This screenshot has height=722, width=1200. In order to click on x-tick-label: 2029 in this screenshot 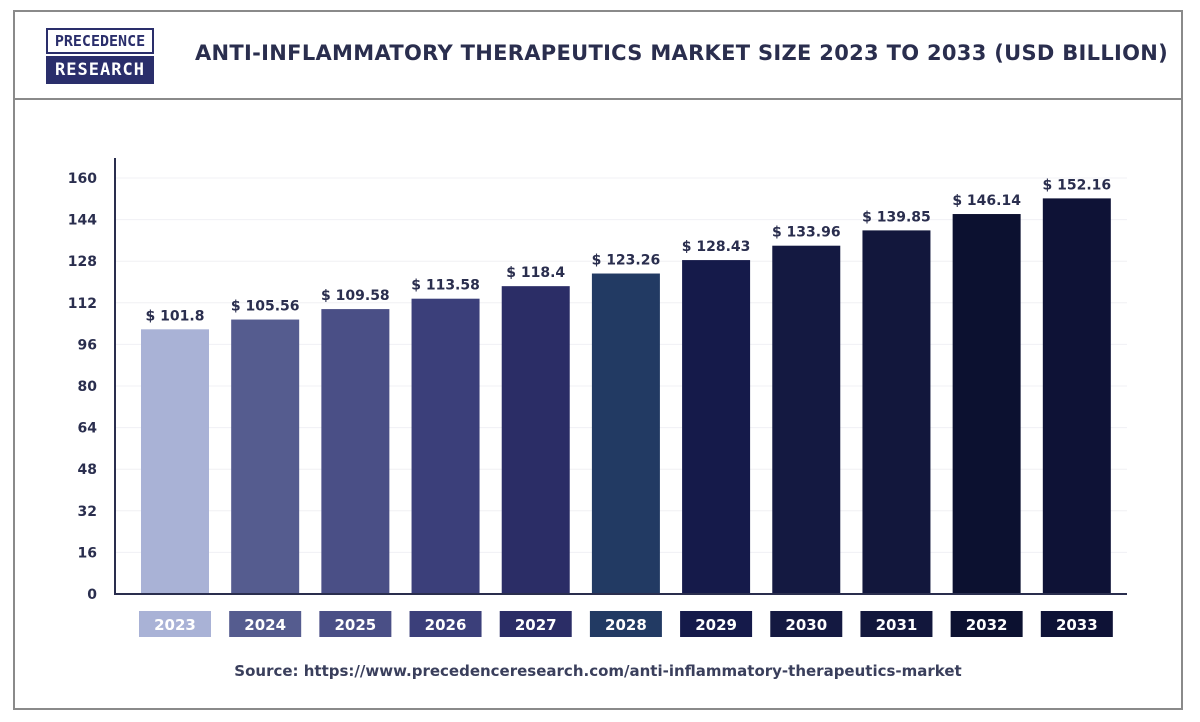, I will do `click(716, 625)`.